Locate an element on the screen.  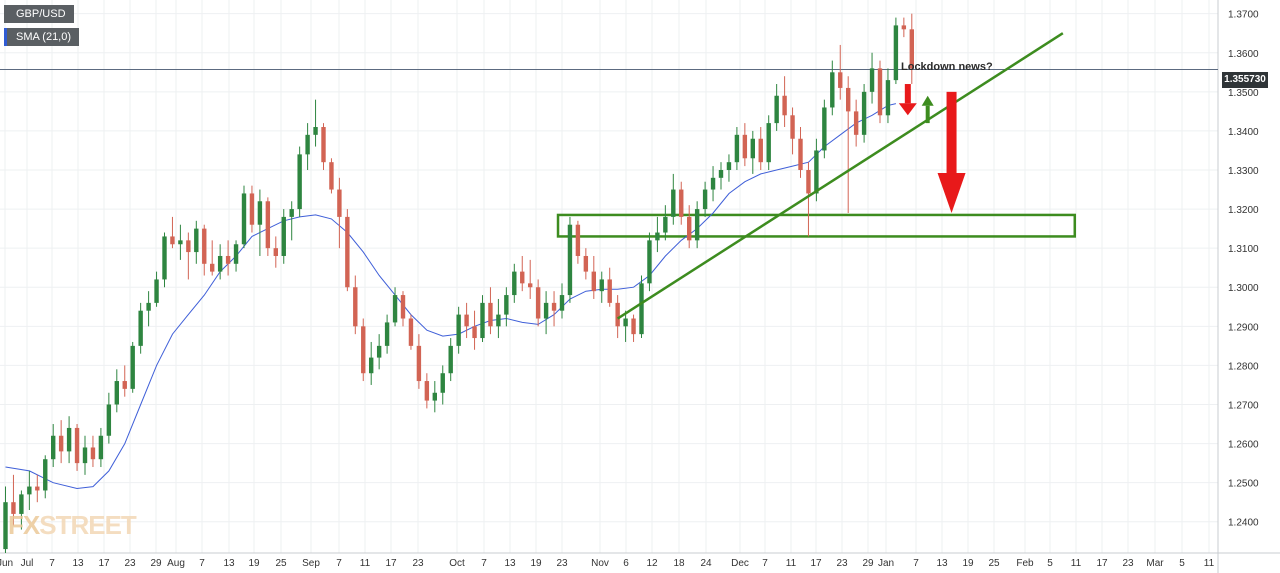
x-tick-label: 5 is located at coordinates (1050, 563).